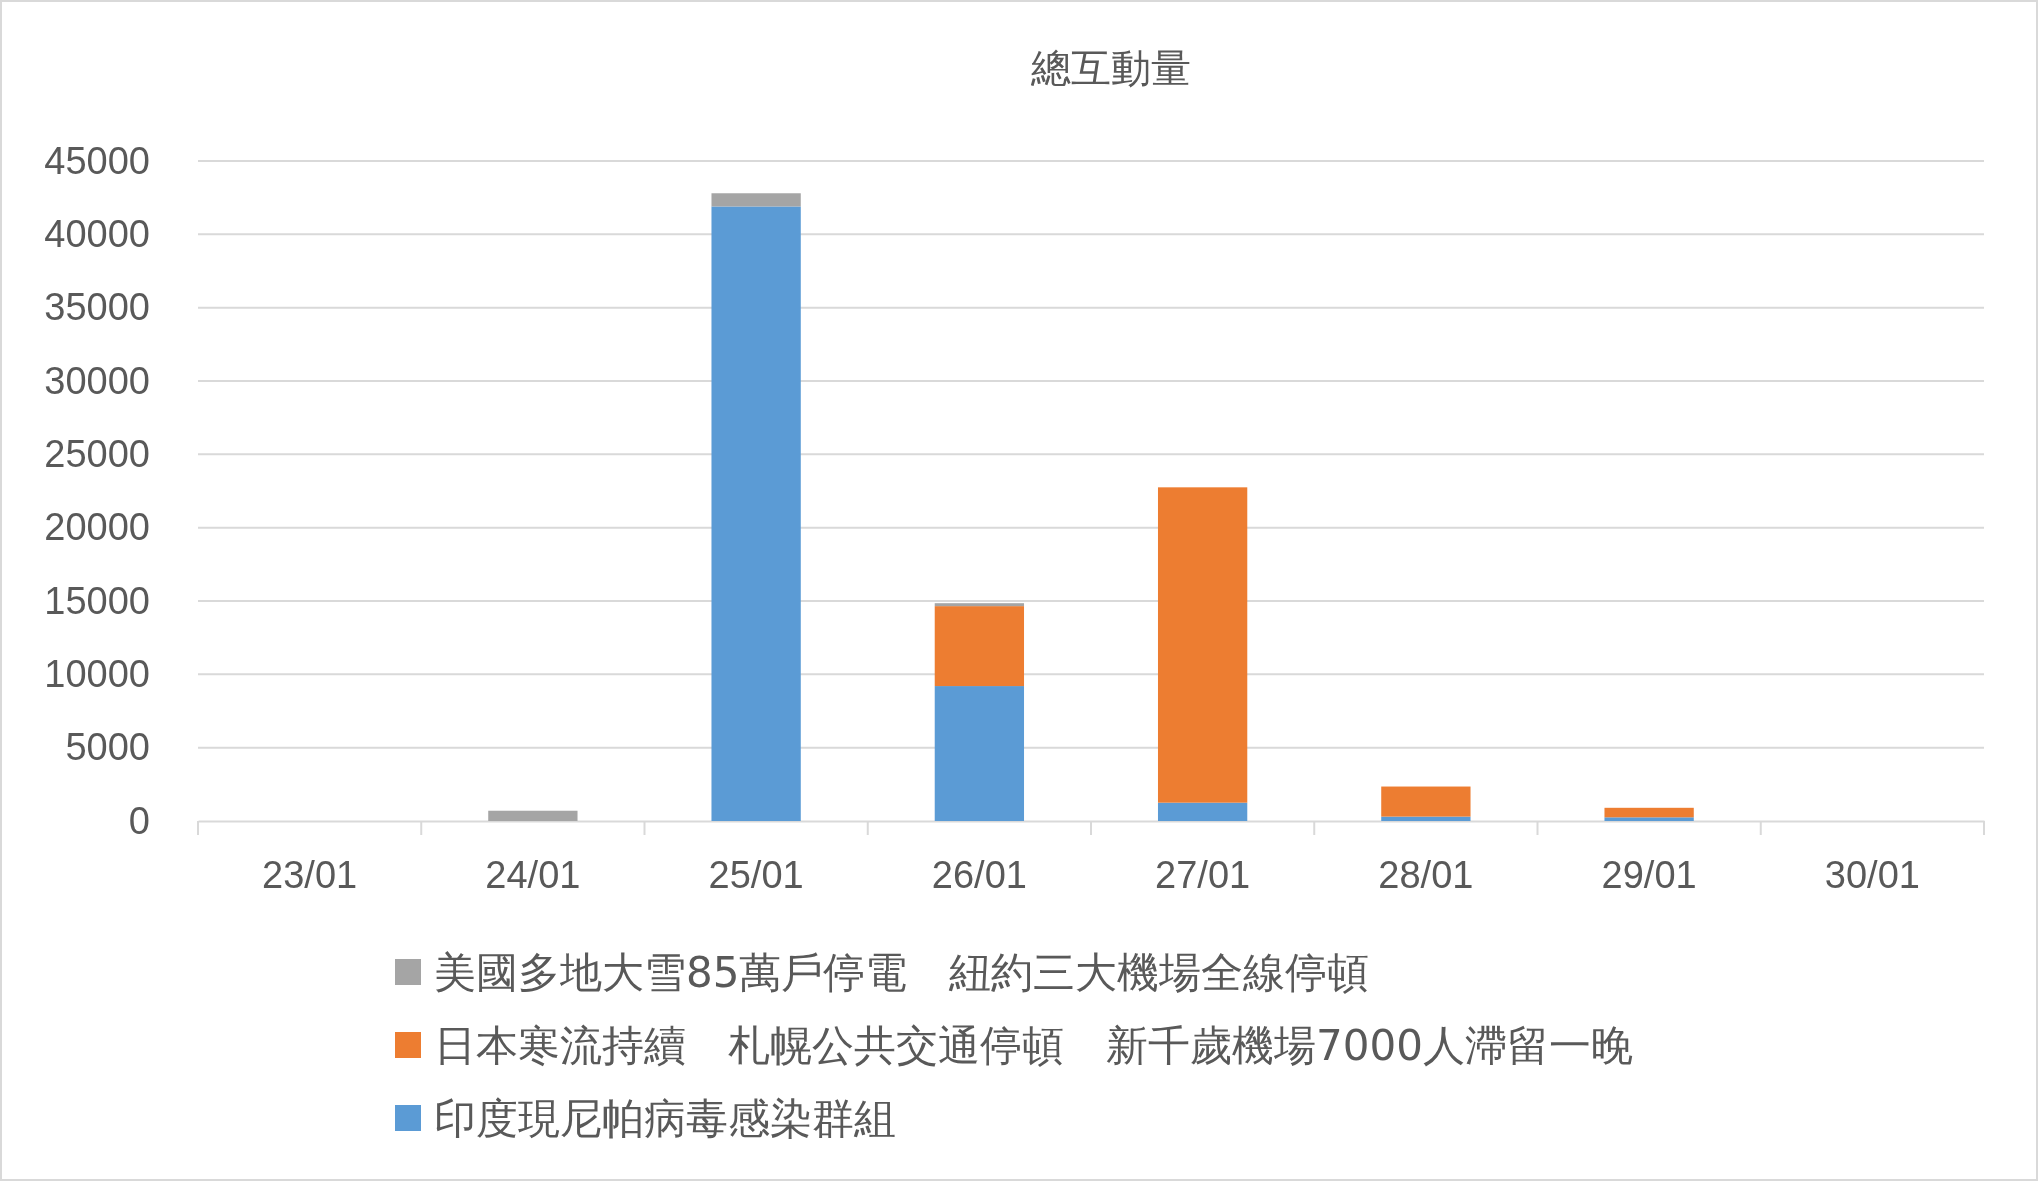 This screenshot has width=2038, height=1181. Describe the element at coordinates (979, 874) in the screenshot. I see `x-tick-label: 26/01` at that location.